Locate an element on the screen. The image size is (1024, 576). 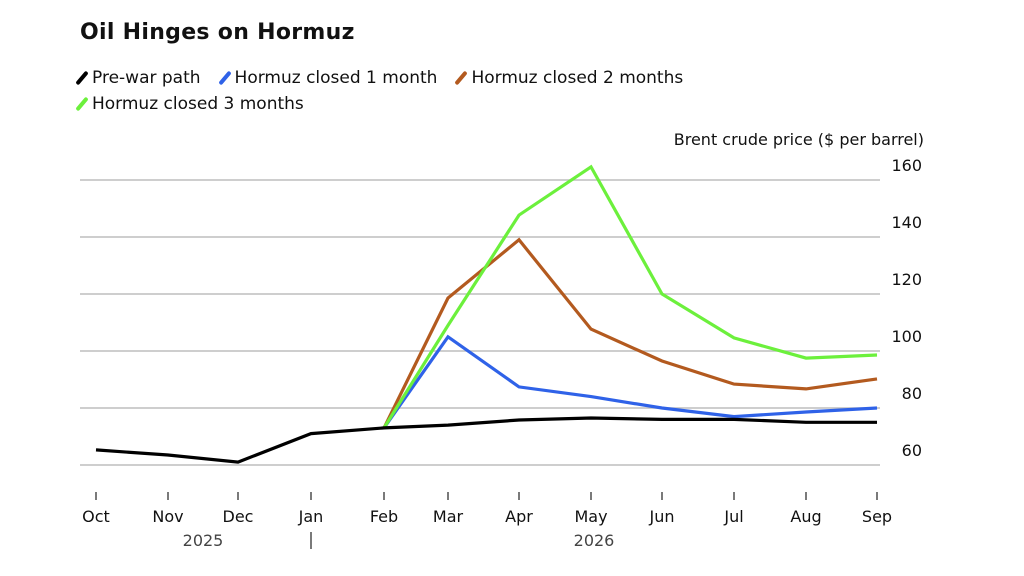
x-tick-label: Apr is located at coordinates (519, 516).